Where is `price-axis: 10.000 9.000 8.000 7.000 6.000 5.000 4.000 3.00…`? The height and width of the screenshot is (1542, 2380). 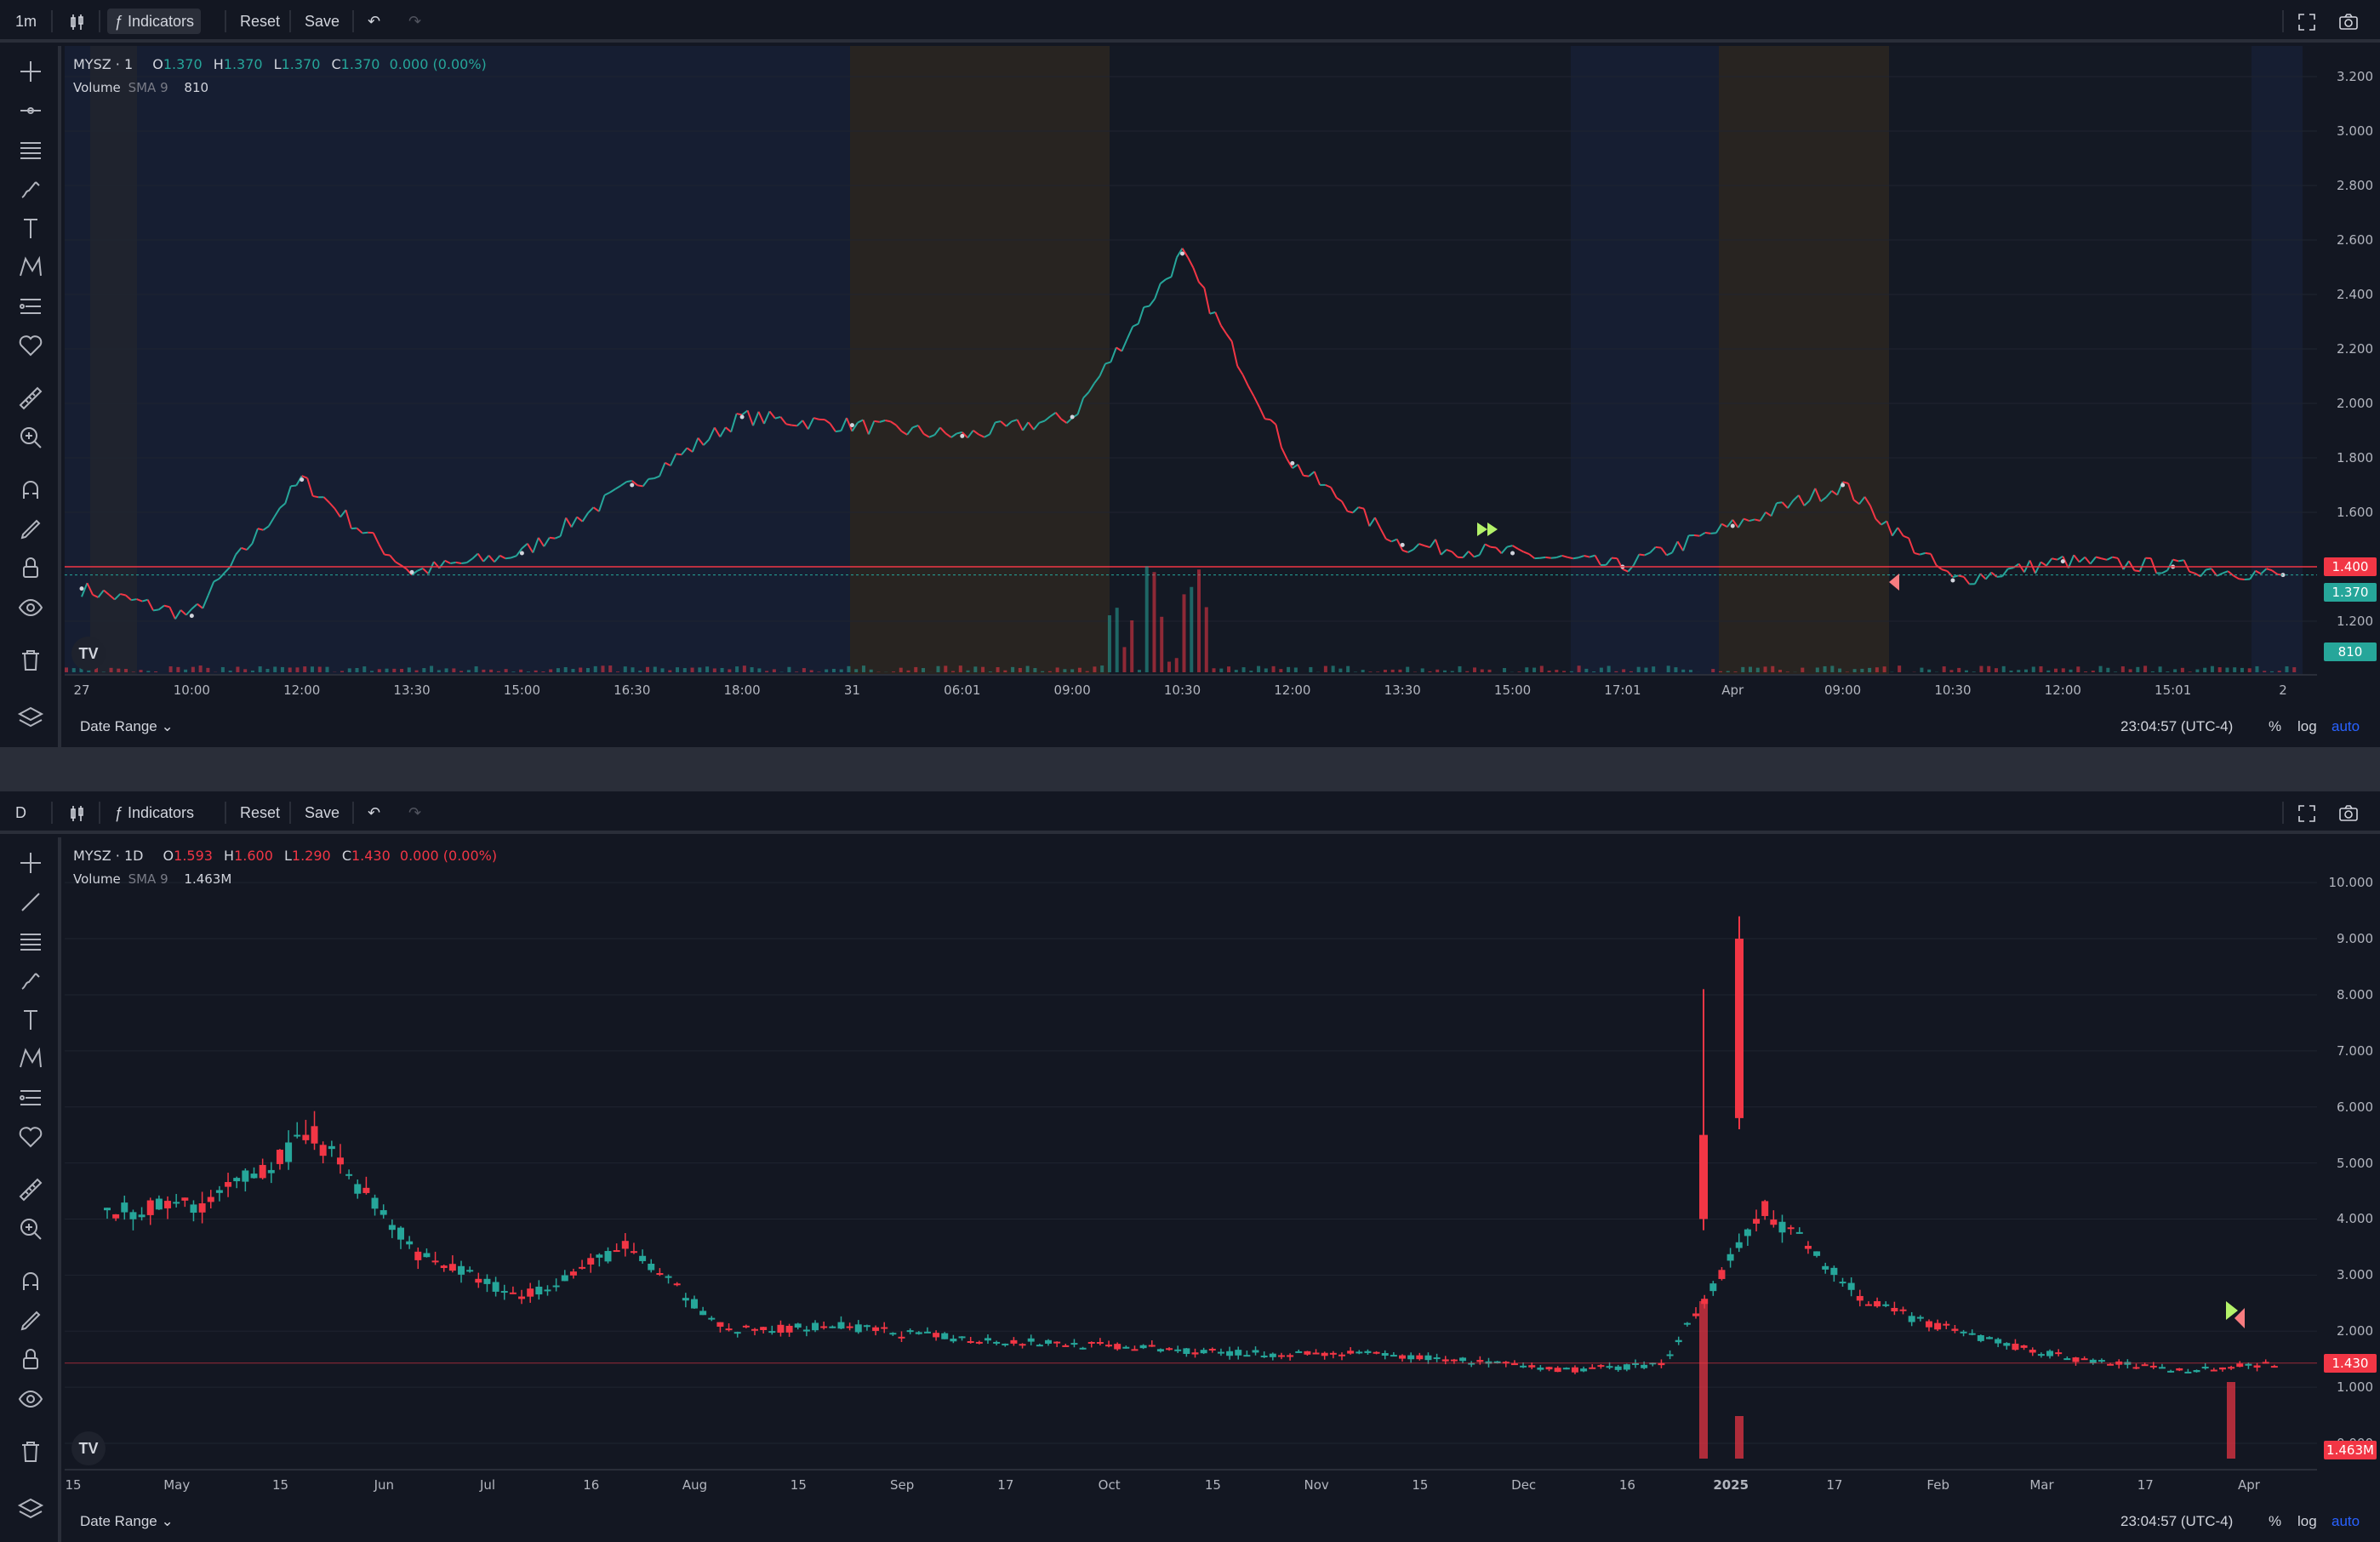
price-axis: 10.000 9.000 8.000 7.000 6.000 5.000 4.000 3.00… is located at coordinates (2348, 1153).